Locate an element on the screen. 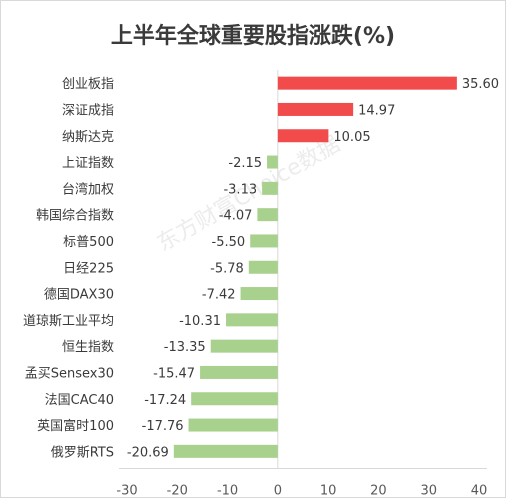 The image size is (506, 498). data-label: -20.69 is located at coordinates (148, 452).